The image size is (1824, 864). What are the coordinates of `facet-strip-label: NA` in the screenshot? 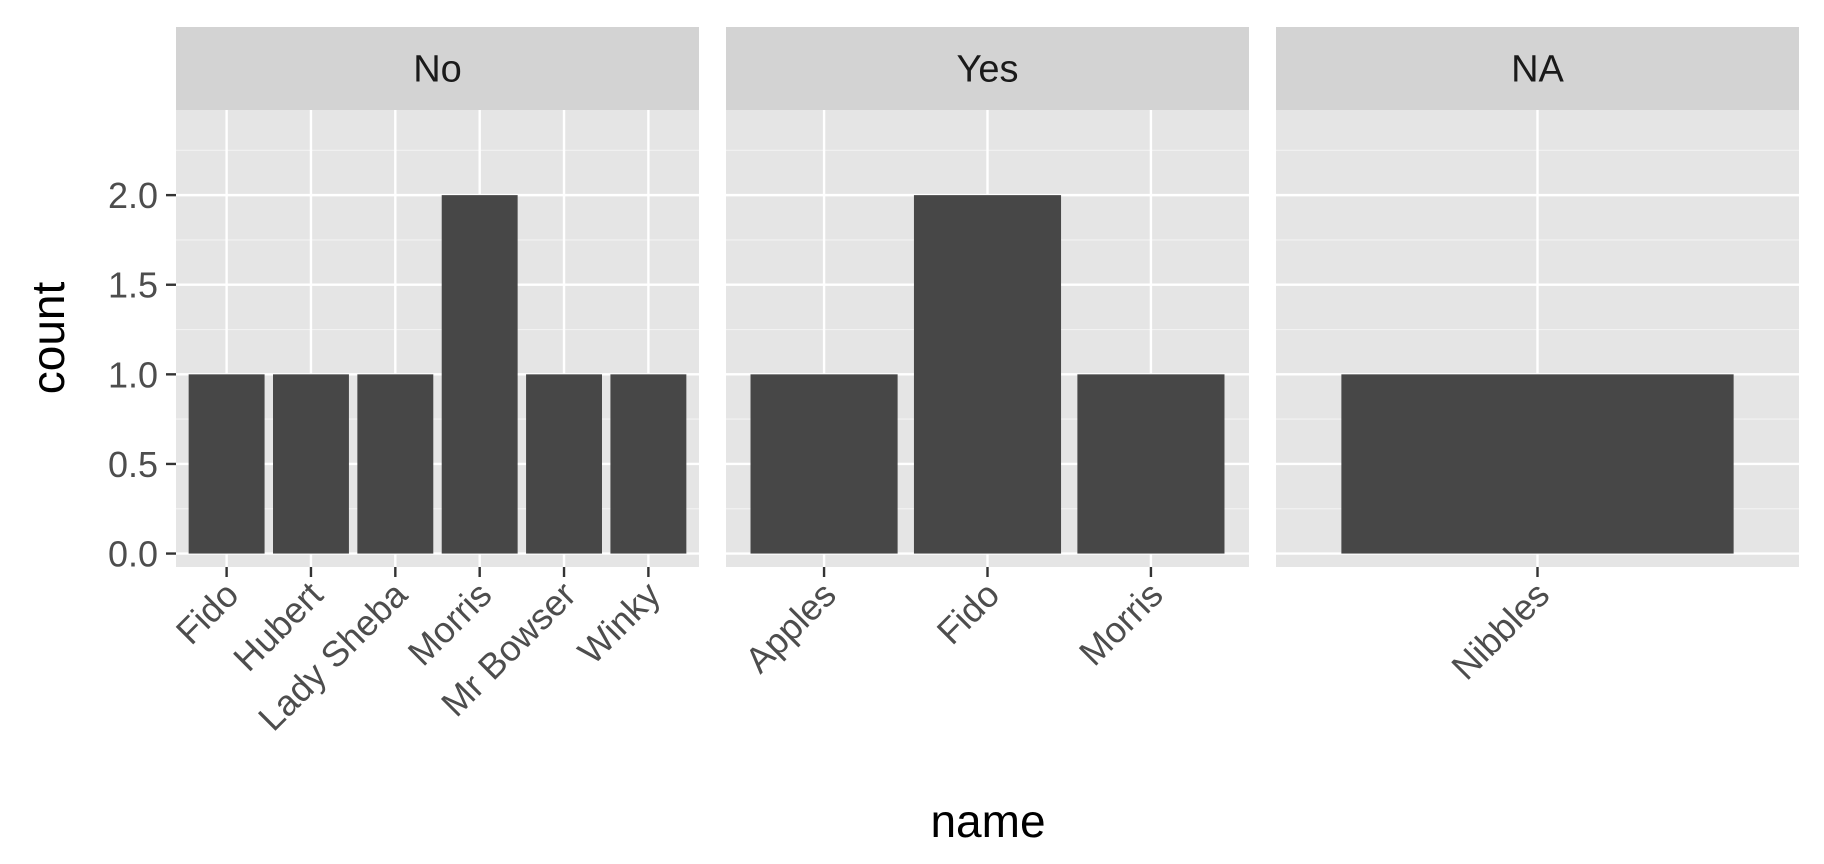 It's located at (1537, 70).